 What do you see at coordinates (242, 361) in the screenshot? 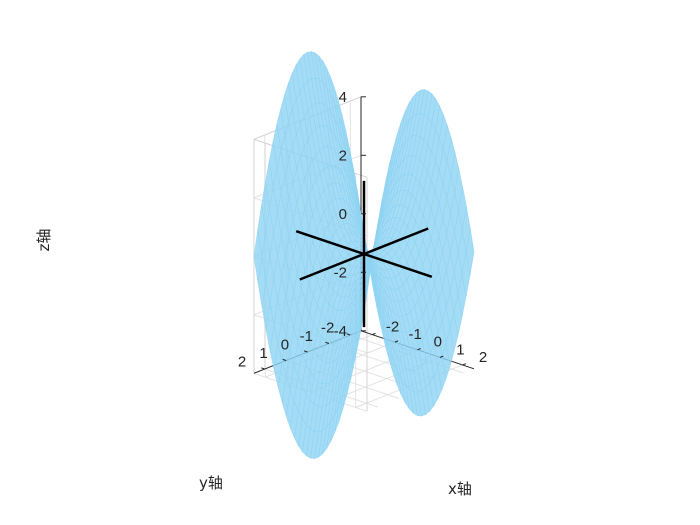
I see `y-tick-label: 2` at bounding box center [242, 361].